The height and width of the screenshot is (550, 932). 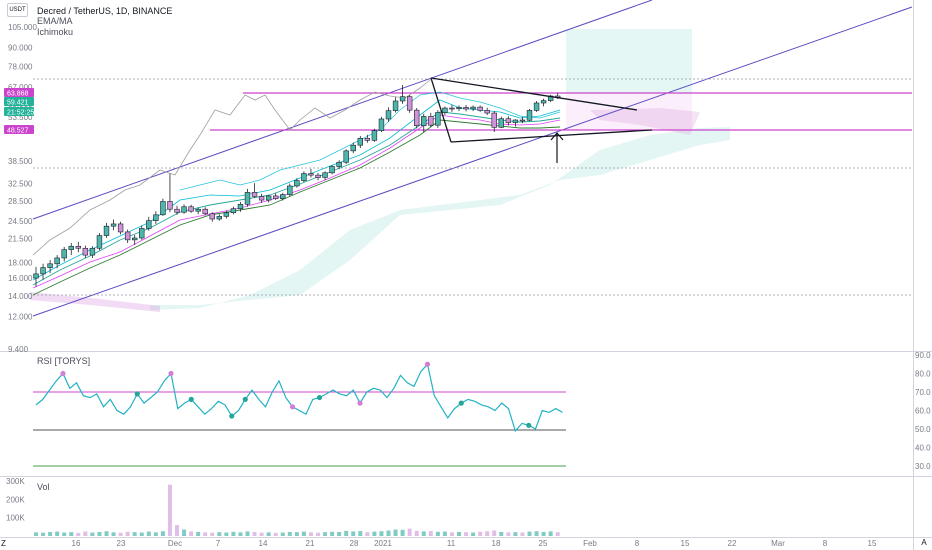 What do you see at coordinates (20, 239) in the screenshot?
I see `price-tick-label: 21.500` at bounding box center [20, 239].